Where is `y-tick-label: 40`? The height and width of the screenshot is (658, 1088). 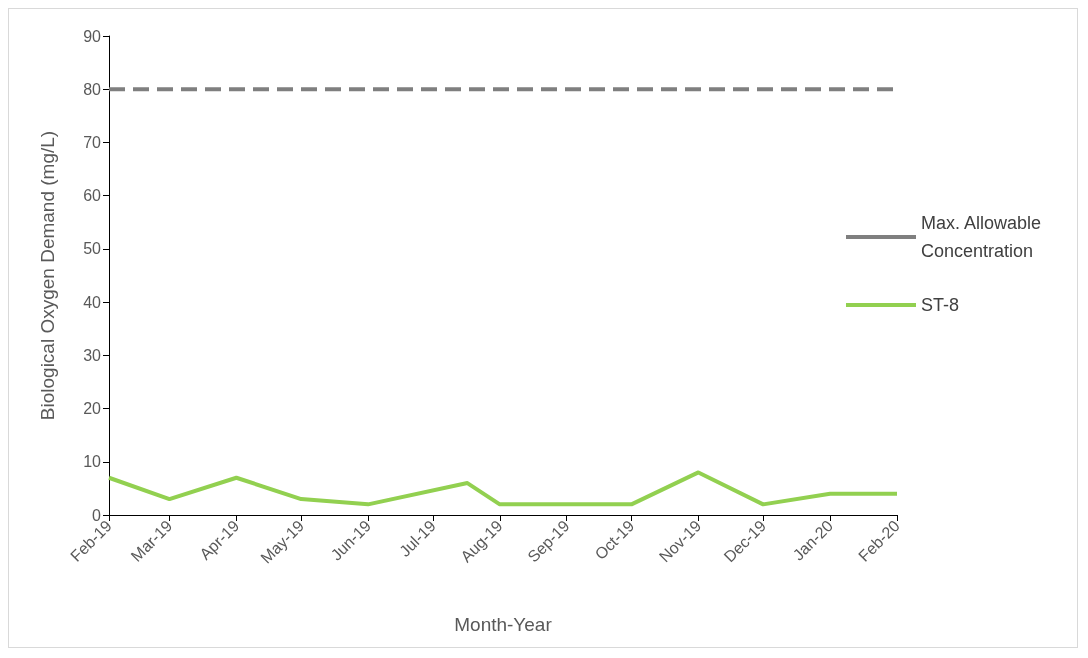 y-tick-label: 40 is located at coordinates (92, 302).